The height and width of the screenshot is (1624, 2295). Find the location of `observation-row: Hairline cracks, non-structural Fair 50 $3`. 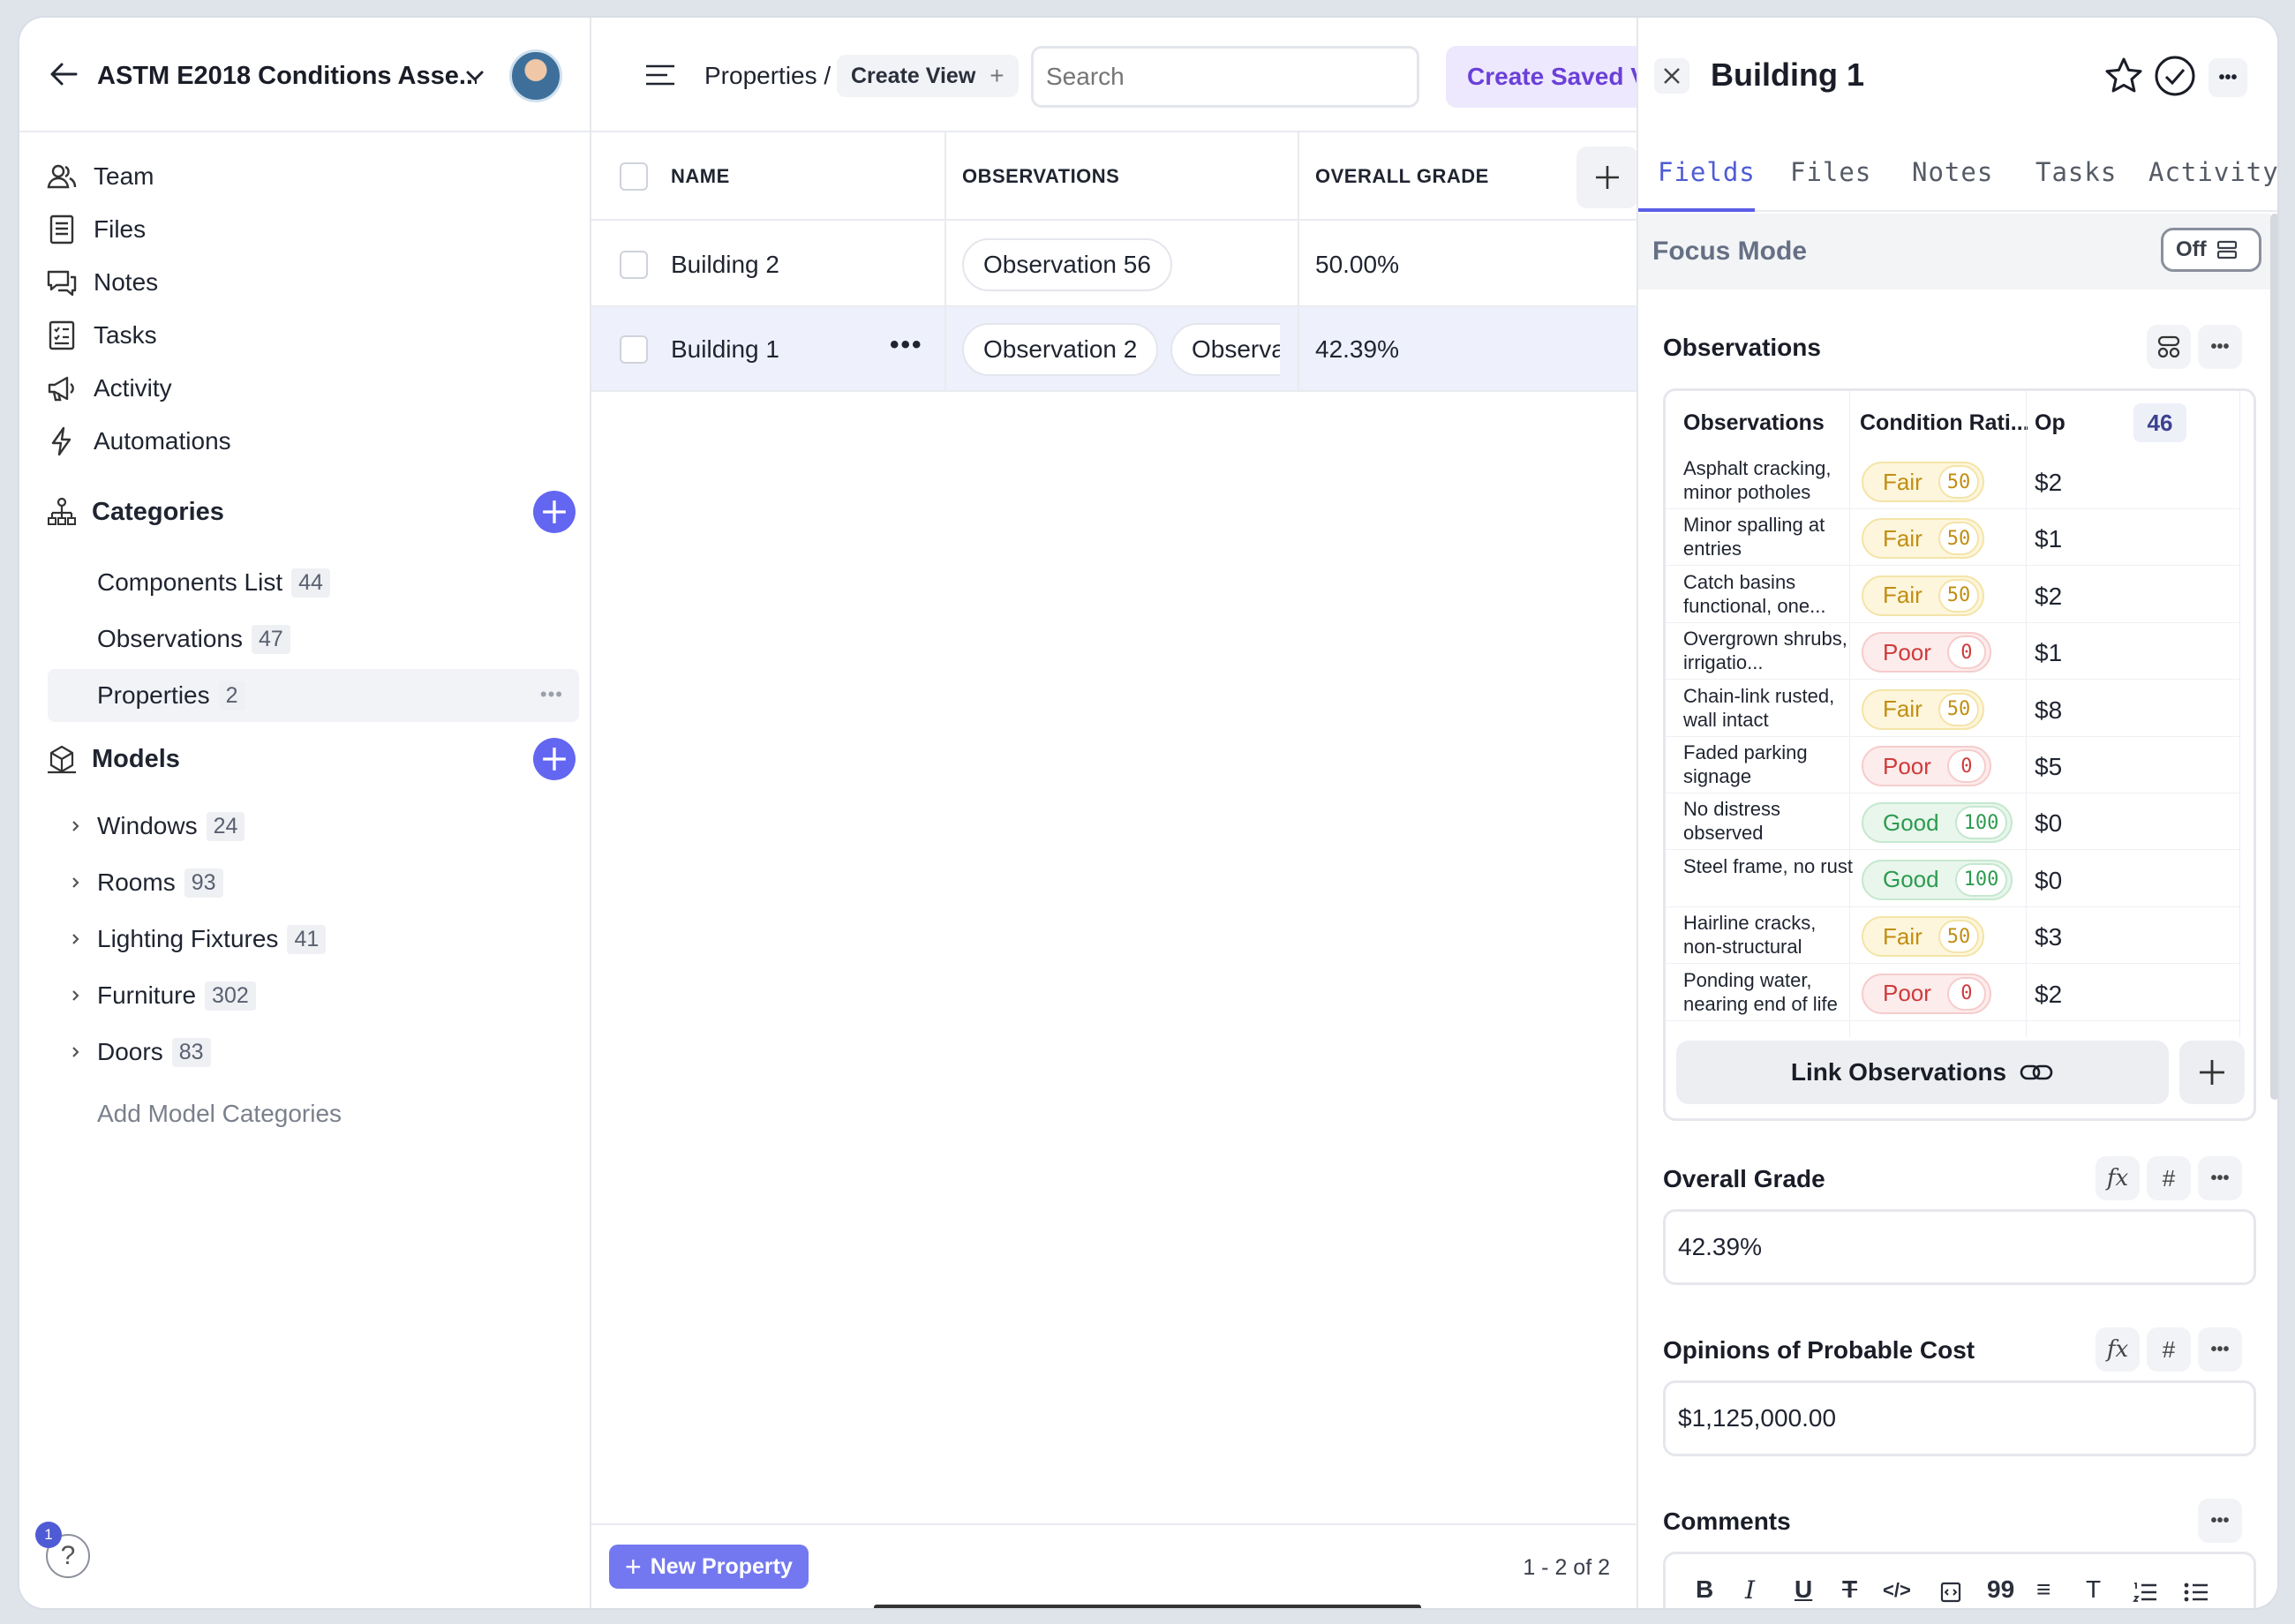

observation-row: Hairline cracks, non-structural Fair 50 $3 is located at coordinates (1952, 936).